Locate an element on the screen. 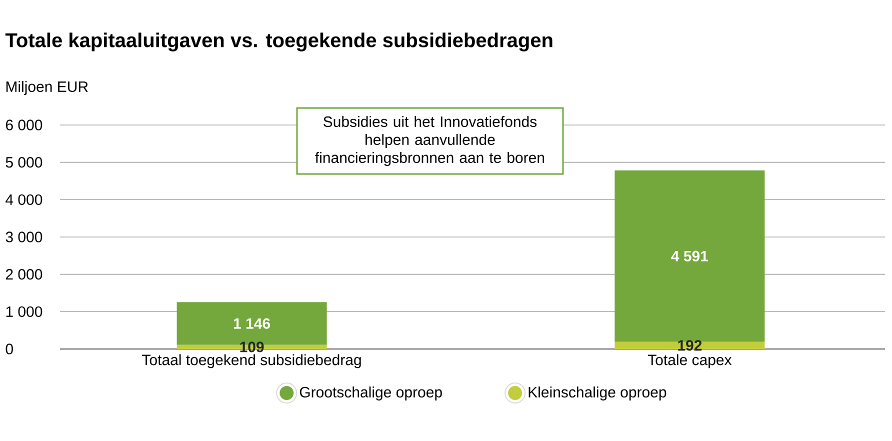 The image size is (892, 441). y-tick-label: 3 000 is located at coordinates (24, 237).